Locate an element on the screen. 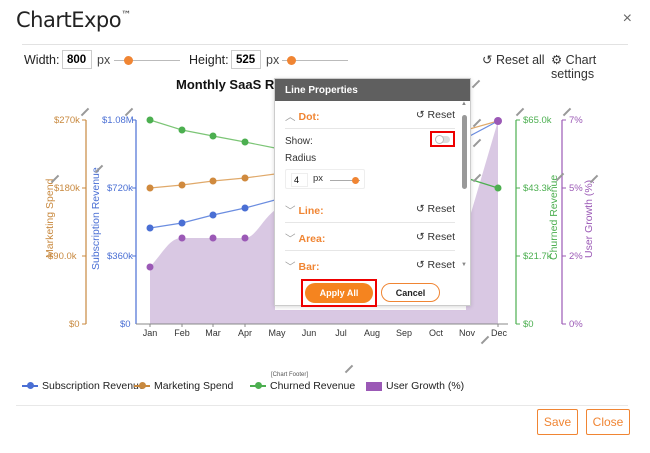 Image resolution: width=650 pixels, height=453 pixels. scroll-down-icon: ▼ is located at coordinates (464, 265).